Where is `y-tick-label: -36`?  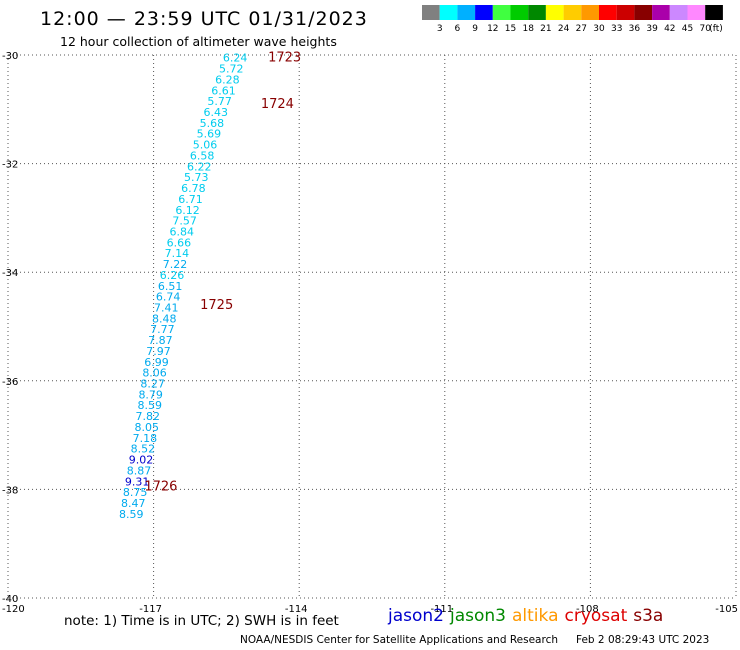 y-tick-label: -36 is located at coordinates (10, 382).